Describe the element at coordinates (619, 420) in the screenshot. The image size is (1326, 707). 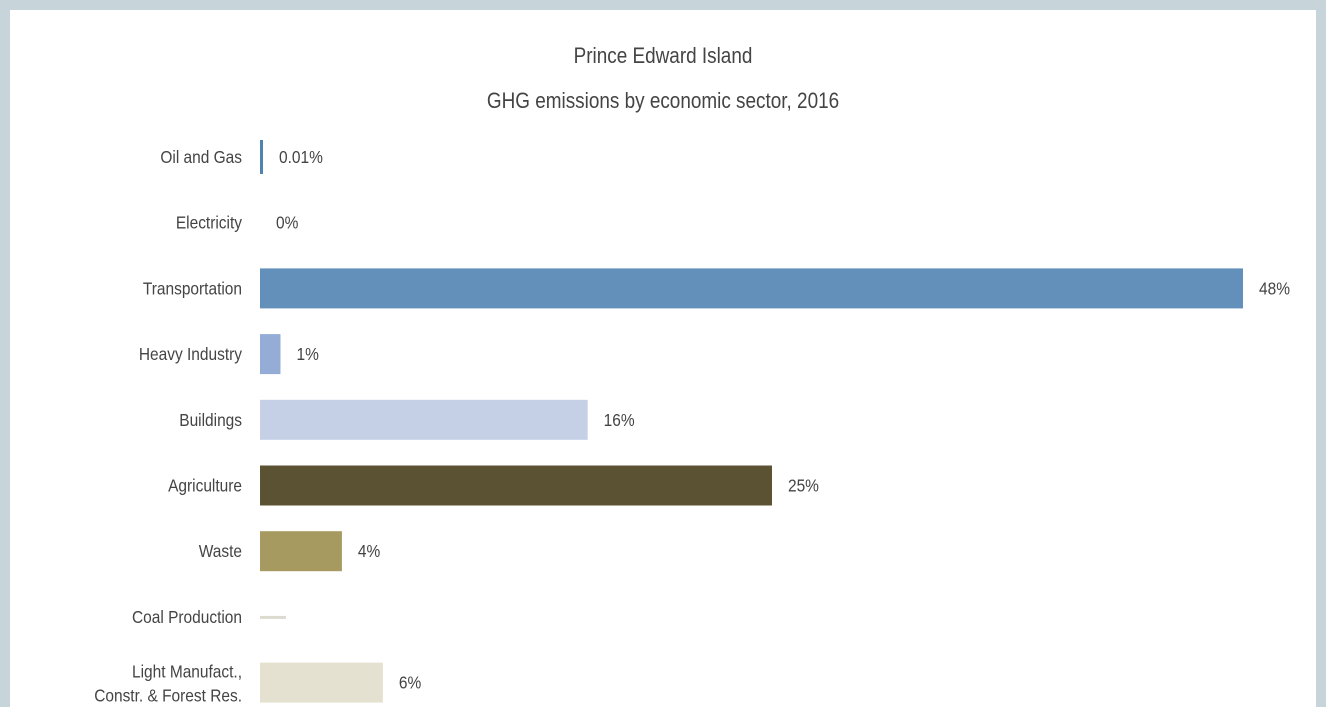
I see `data-label: 16%` at that location.